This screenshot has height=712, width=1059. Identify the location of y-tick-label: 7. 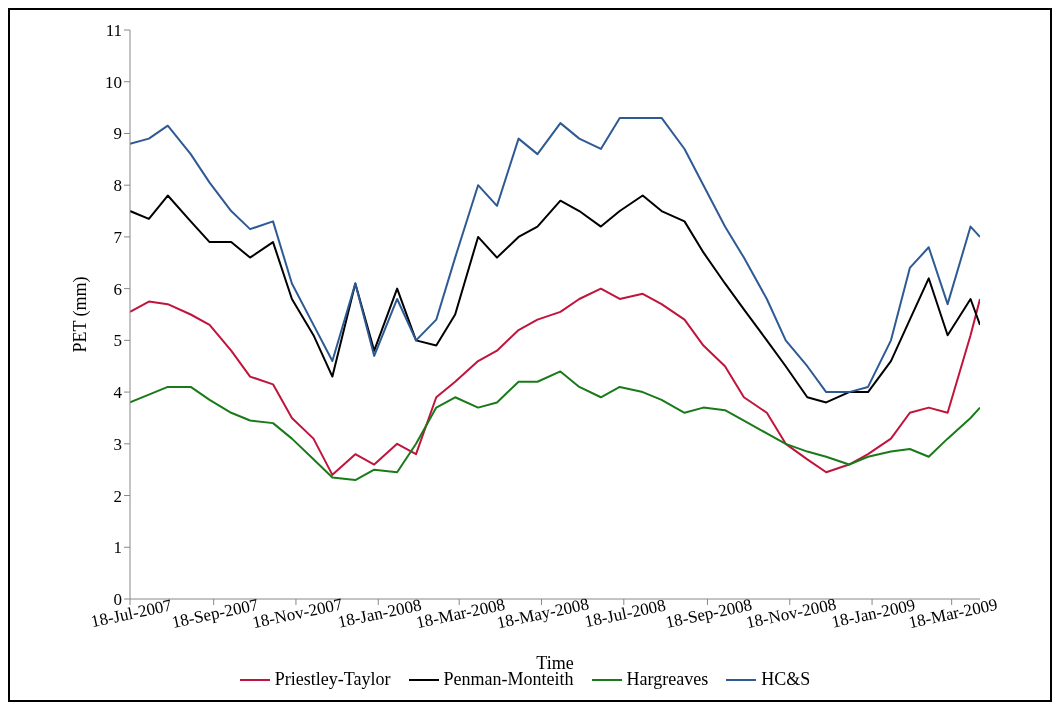
(118, 237).